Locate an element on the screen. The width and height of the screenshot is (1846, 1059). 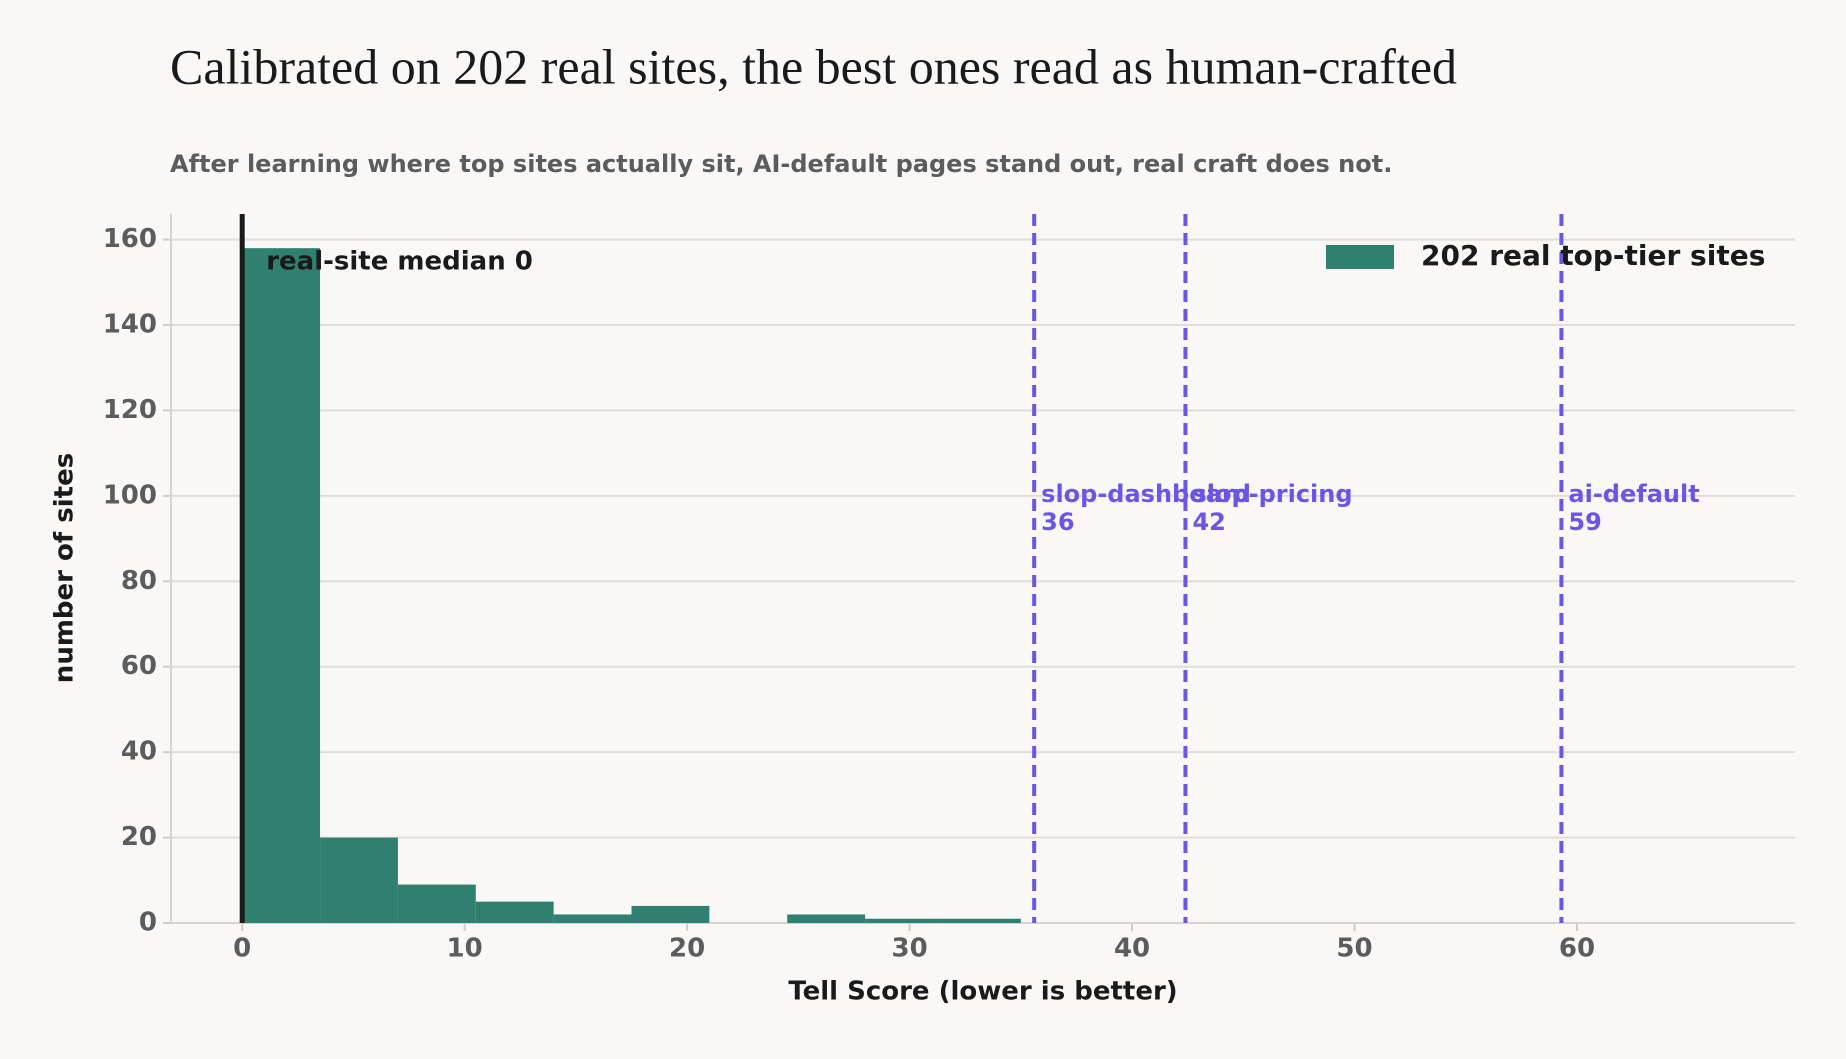
x-tick-label: 50 is located at coordinates (1354, 949).